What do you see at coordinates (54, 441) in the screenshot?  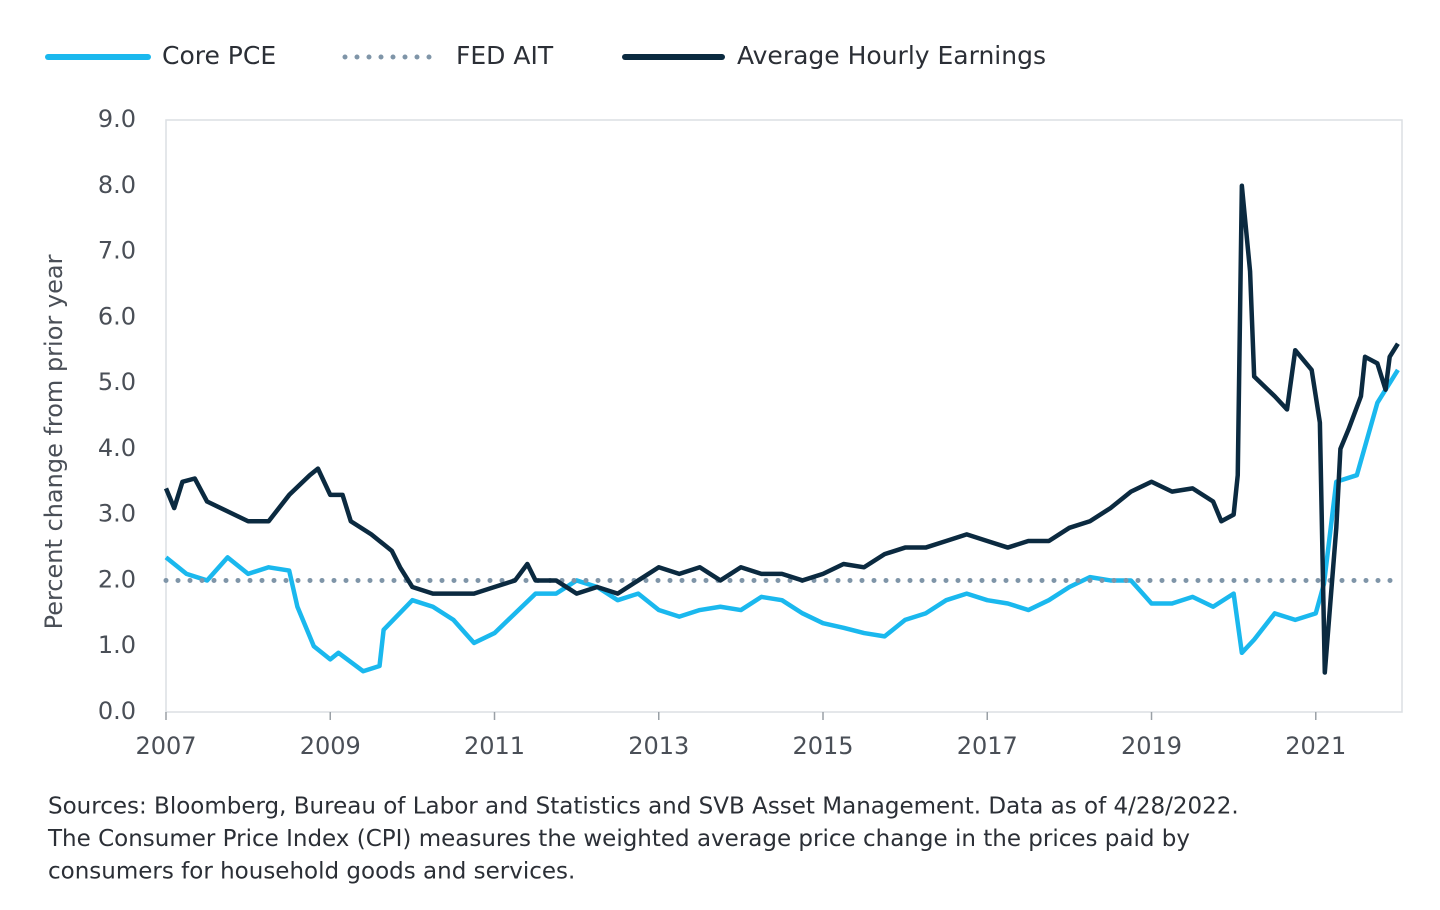 I see `y-axis-label: Percent change from prior year` at bounding box center [54, 441].